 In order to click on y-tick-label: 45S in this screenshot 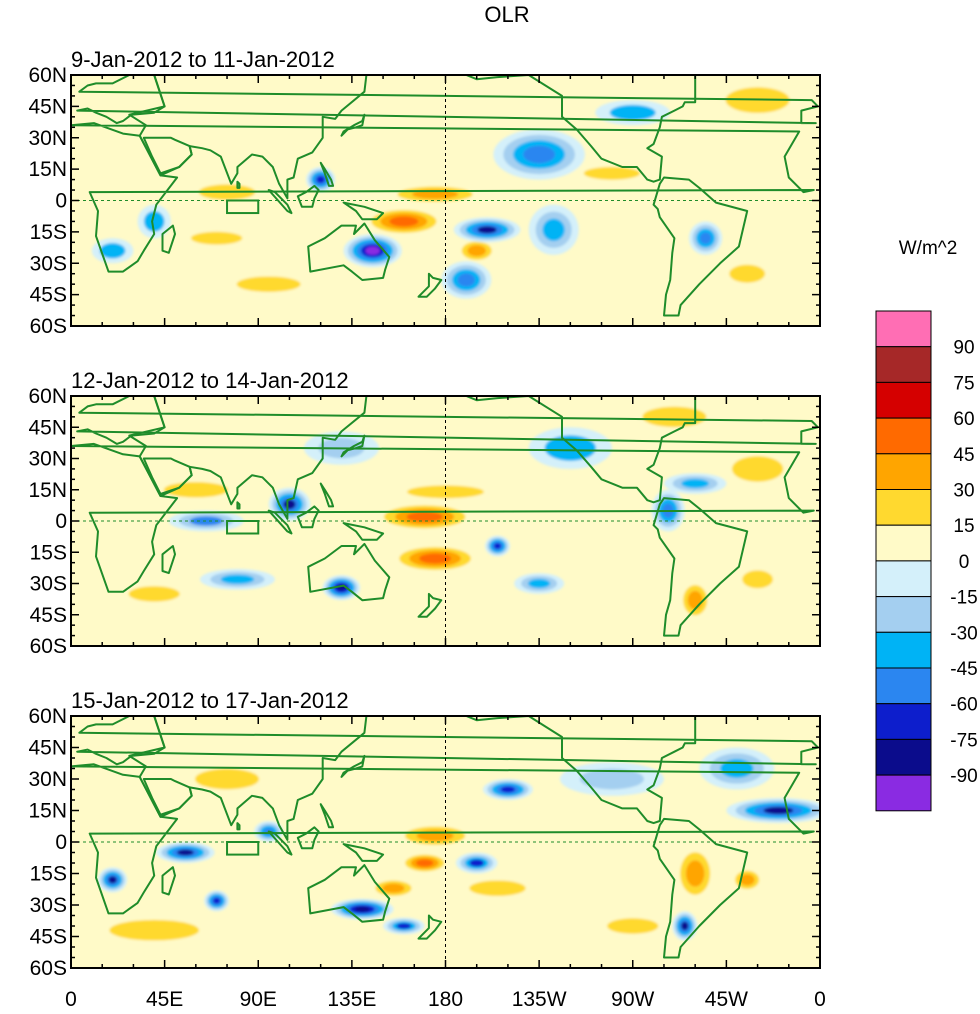, I will do `click(48, 937)`.